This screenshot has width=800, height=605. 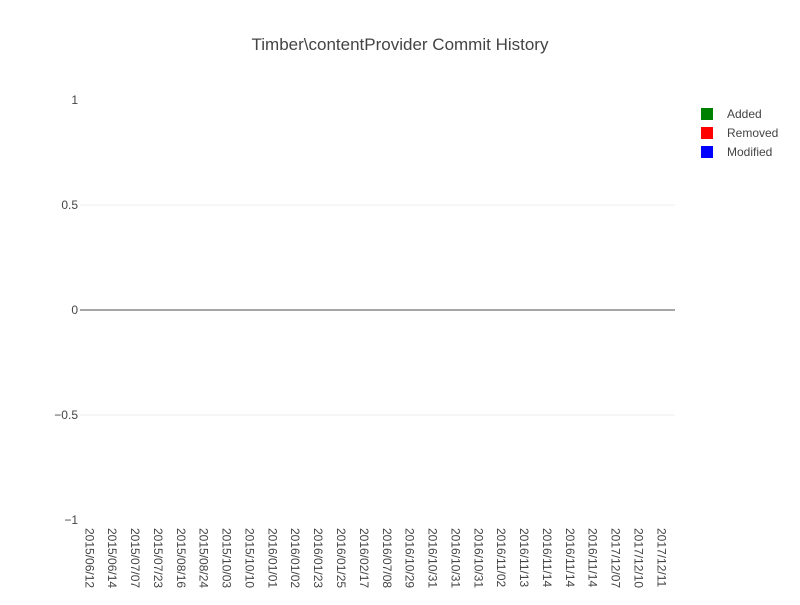 What do you see at coordinates (204, 558) in the screenshot?
I see `x-tick-label: 2015/08/24` at bounding box center [204, 558].